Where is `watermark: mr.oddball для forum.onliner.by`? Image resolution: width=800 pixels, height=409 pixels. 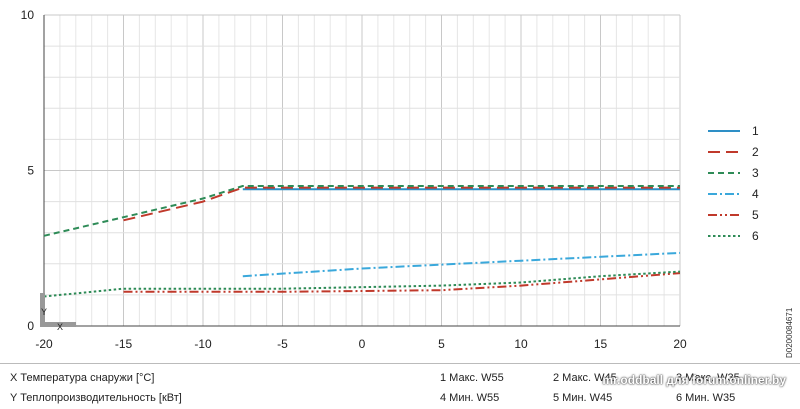 watermark: mr.oddball для forum.onliner.by is located at coordinates (694, 380).